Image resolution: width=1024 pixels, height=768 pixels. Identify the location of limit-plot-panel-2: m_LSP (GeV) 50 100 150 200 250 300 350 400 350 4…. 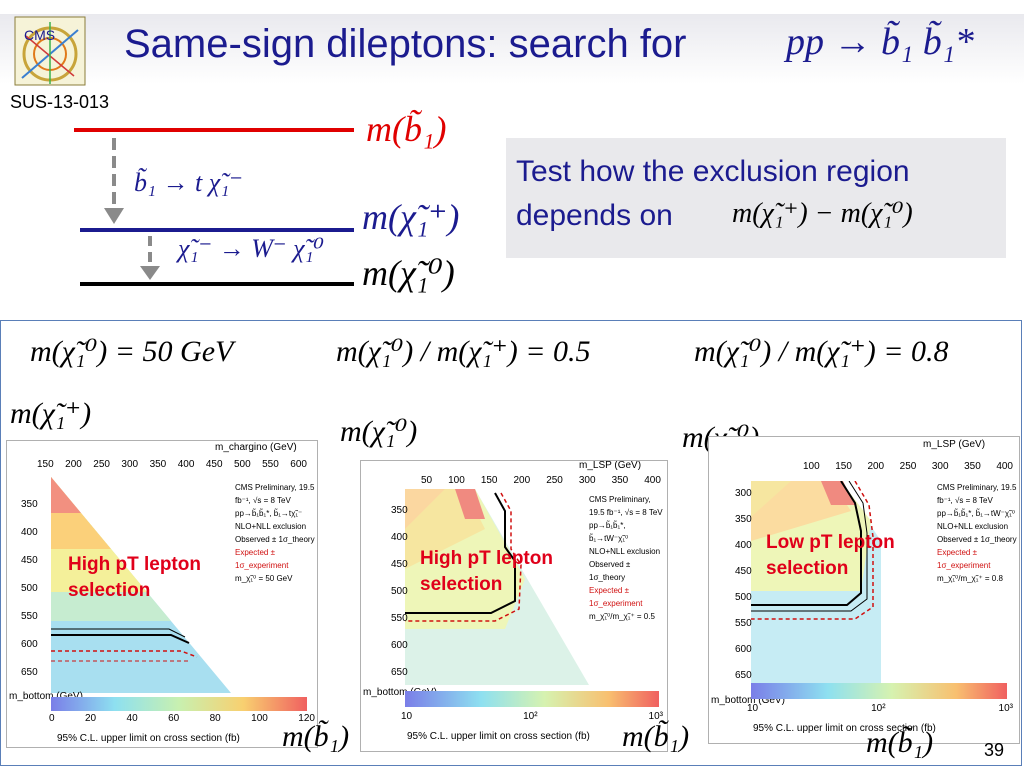
(514, 606).